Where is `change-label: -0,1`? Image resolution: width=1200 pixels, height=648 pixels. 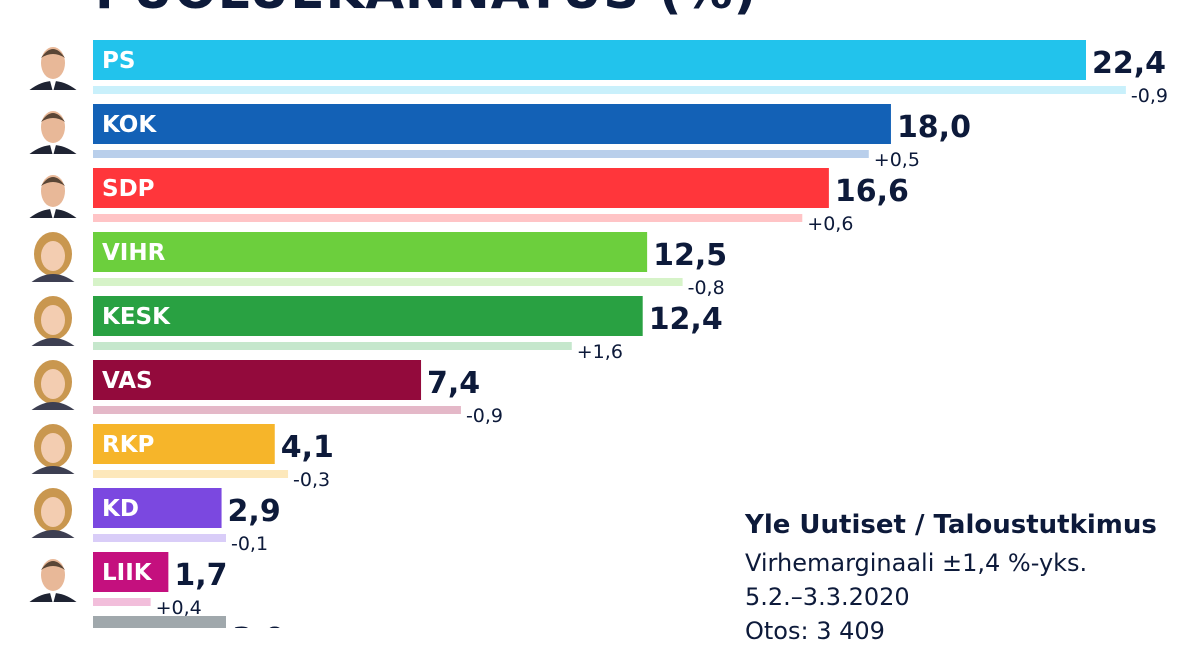
change-label: -0,1 is located at coordinates (249, 544).